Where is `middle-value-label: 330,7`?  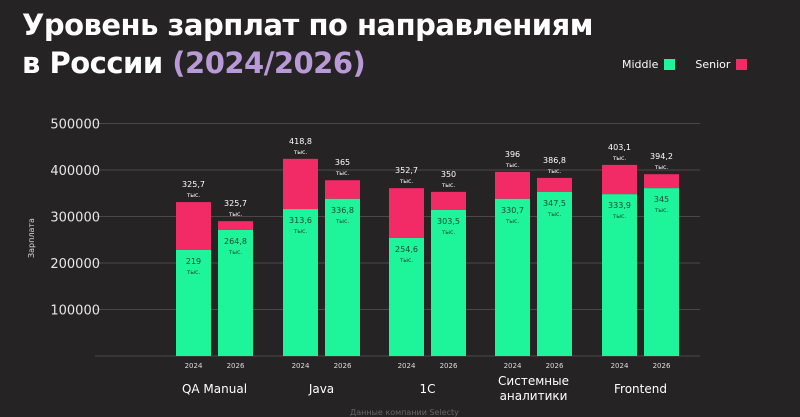
middle-value-label: 330,7 is located at coordinates (512, 210).